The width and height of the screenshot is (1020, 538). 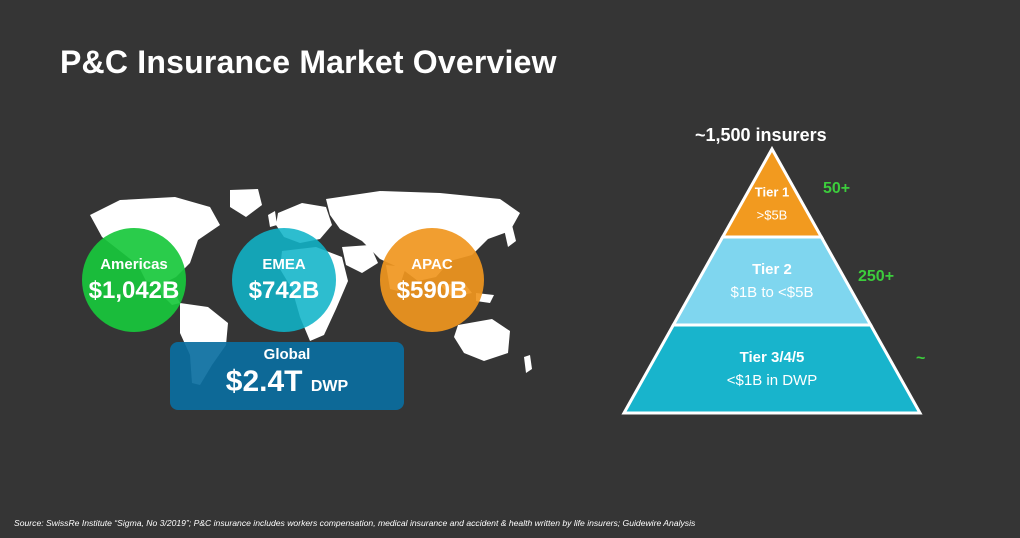 What do you see at coordinates (264, 381) in the screenshot?
I see `global-value: $2.4T` at bounding box center [264, 381].